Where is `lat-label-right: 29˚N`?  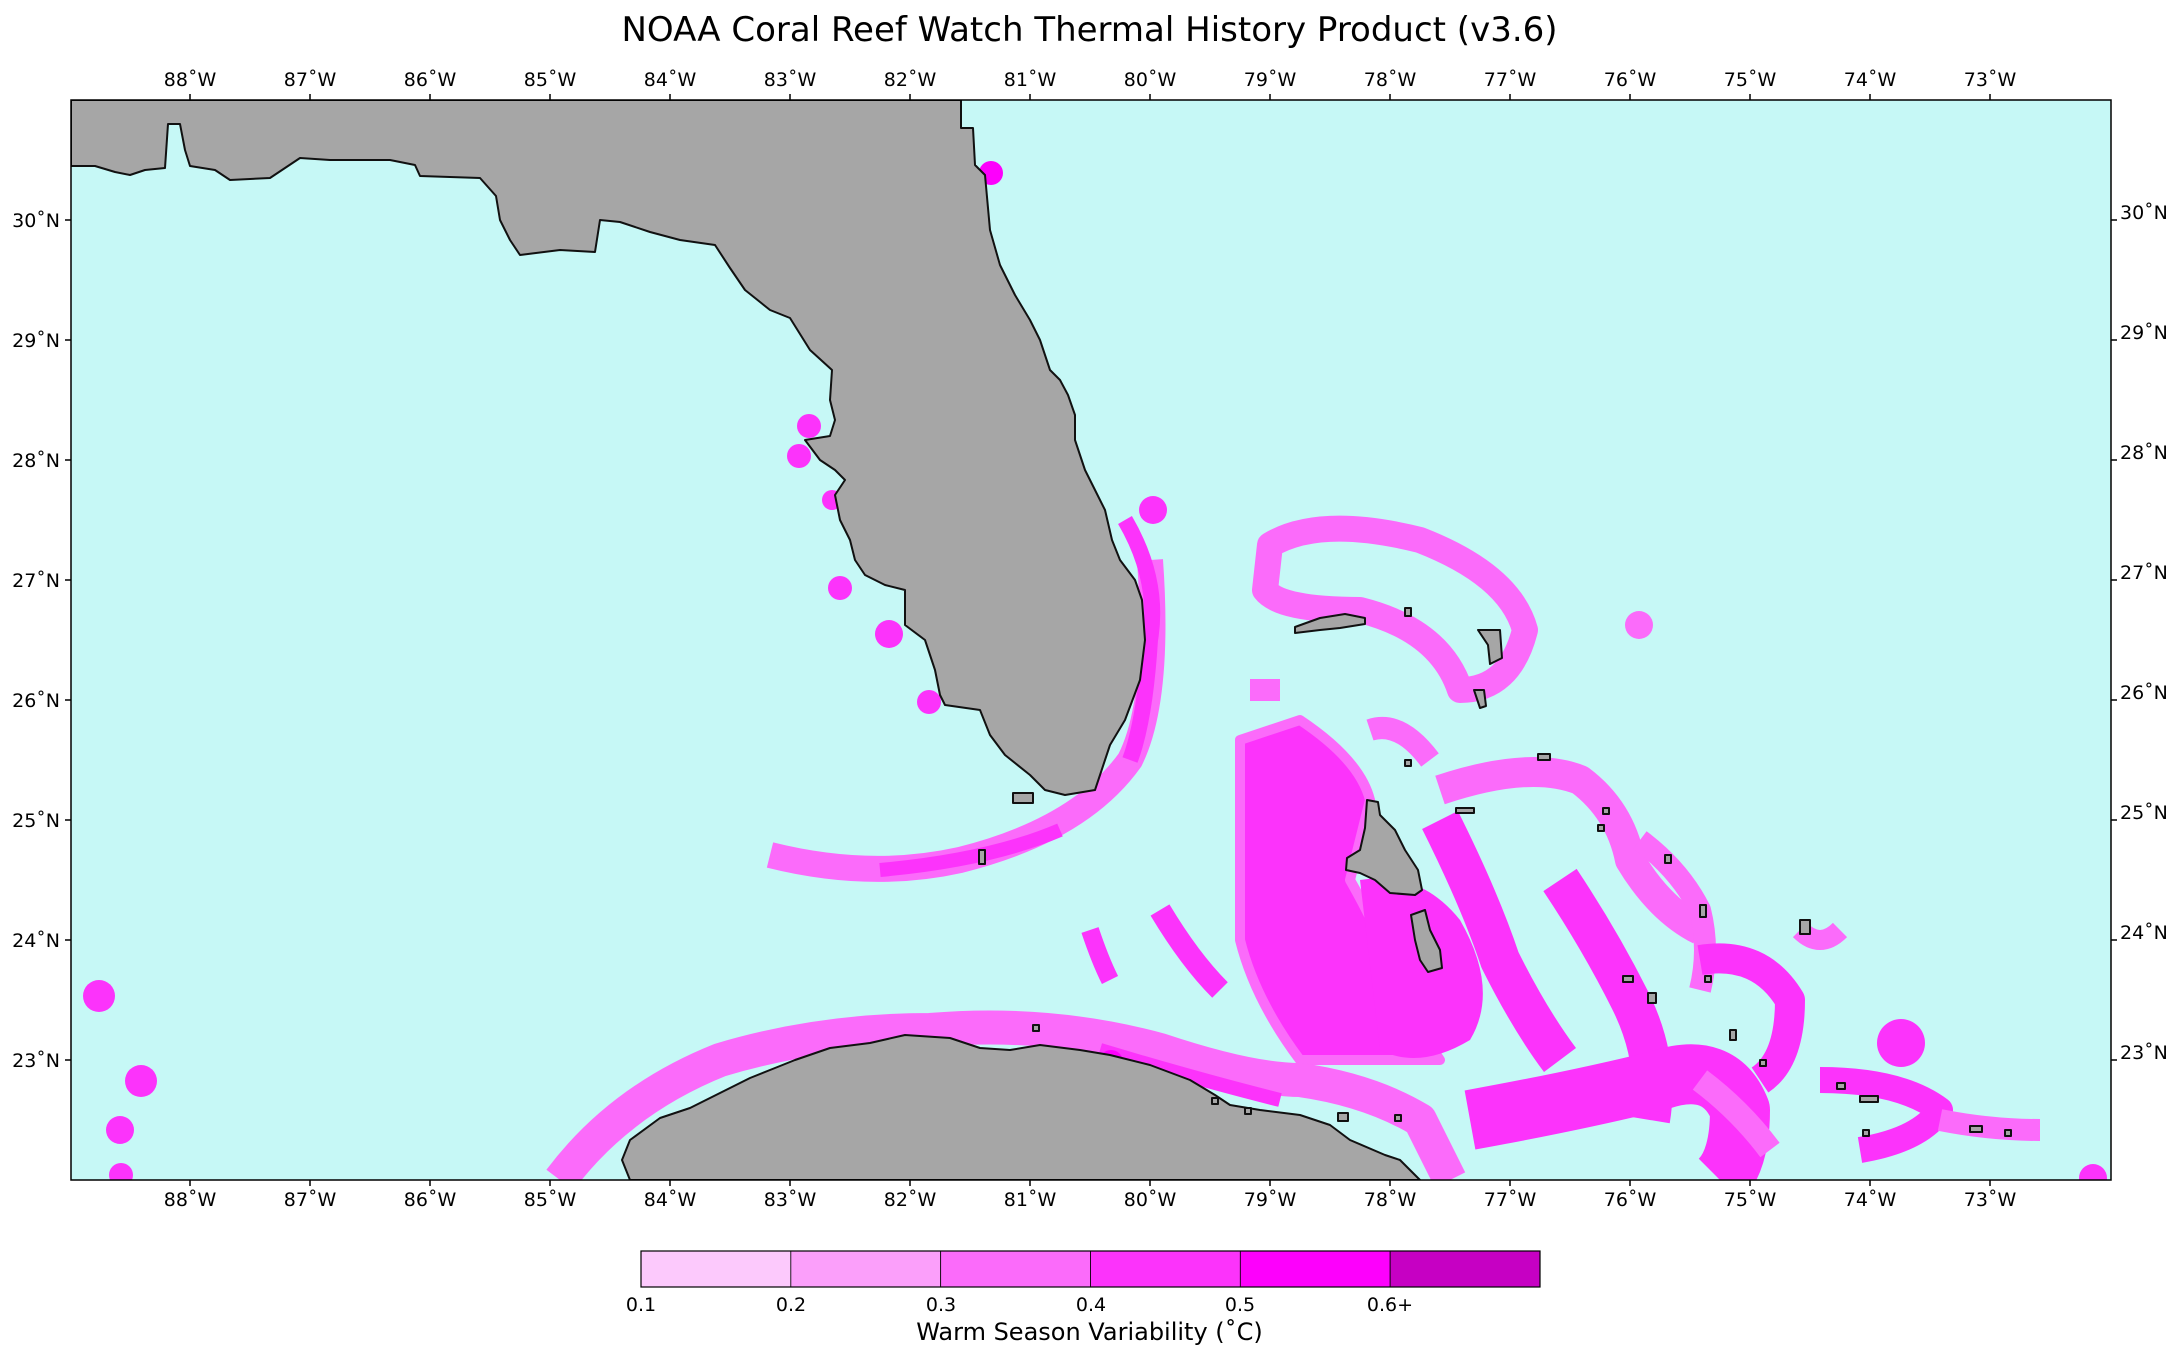
lat-label-right: 29˚N is located at coordinates (2144, 333).